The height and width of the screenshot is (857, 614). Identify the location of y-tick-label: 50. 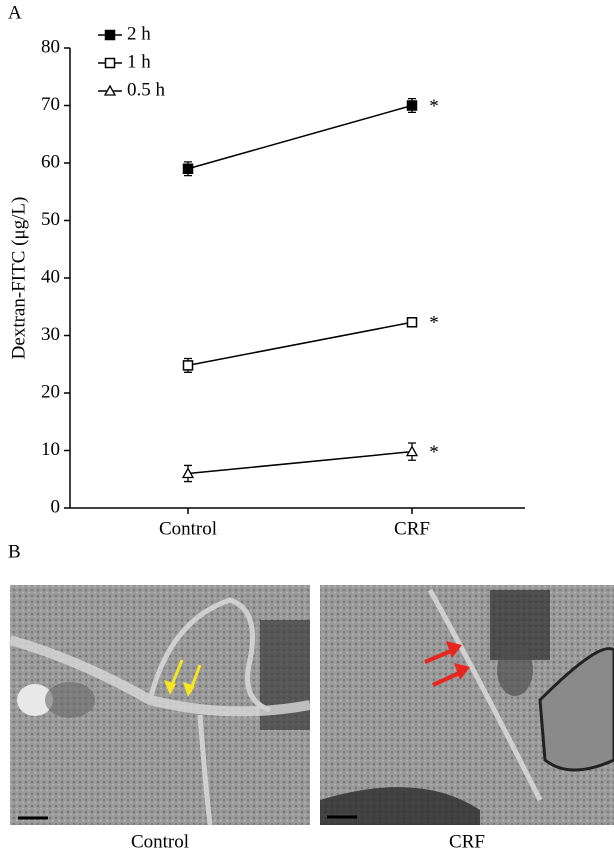
(50, 219).